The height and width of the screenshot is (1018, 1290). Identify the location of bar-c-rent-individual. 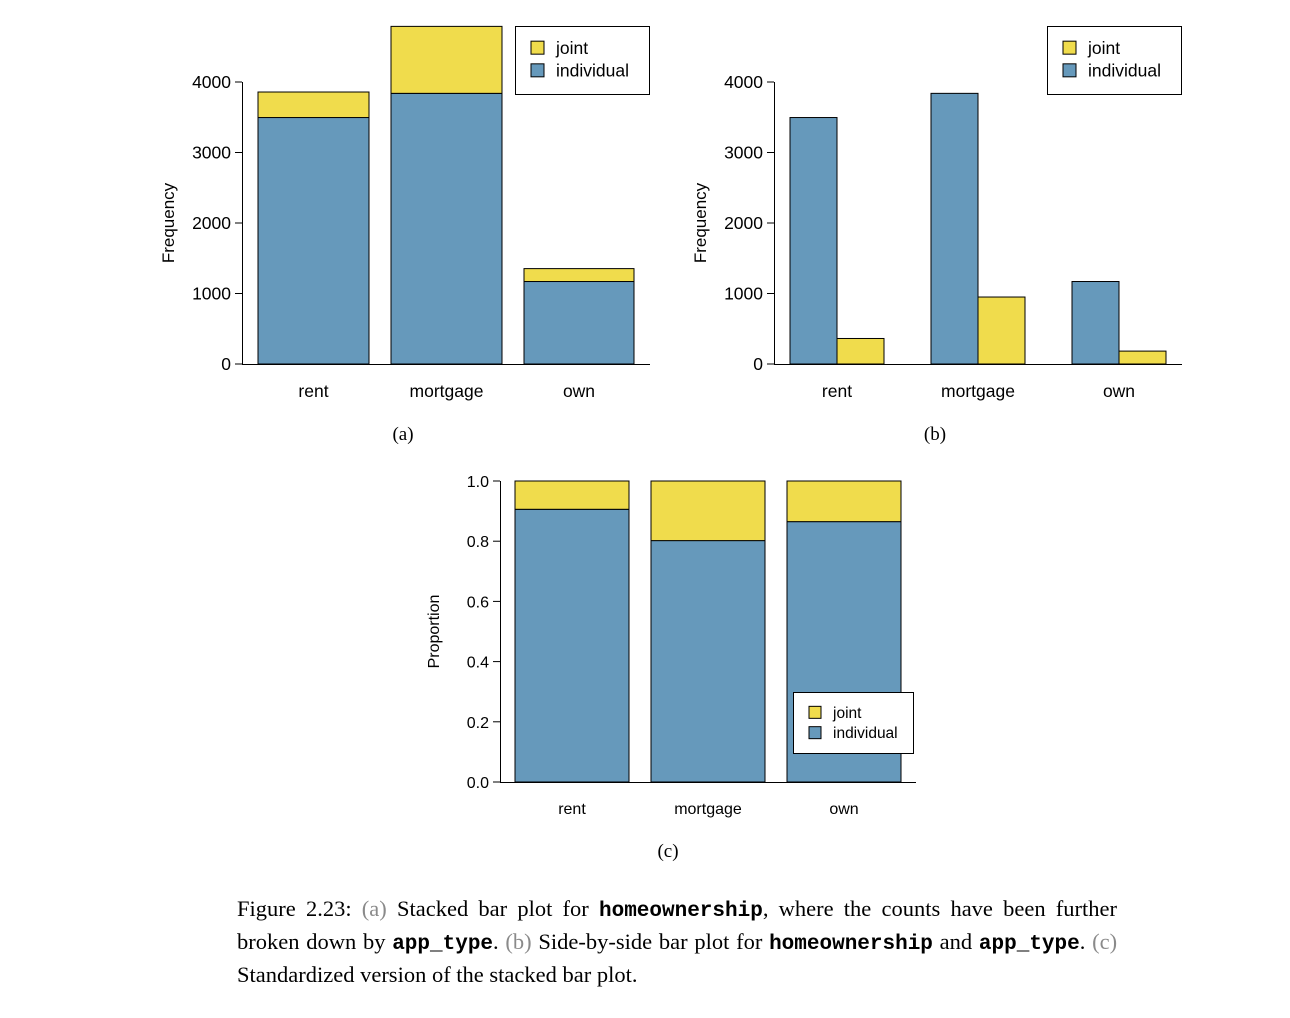
(572, 645).